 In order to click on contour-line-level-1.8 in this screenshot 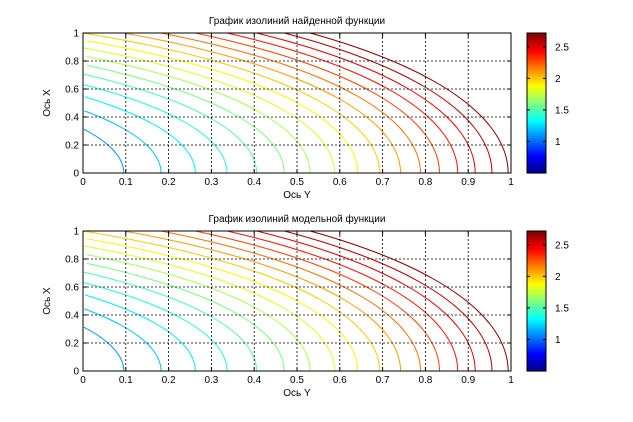, I will do `click(209, 110)`.